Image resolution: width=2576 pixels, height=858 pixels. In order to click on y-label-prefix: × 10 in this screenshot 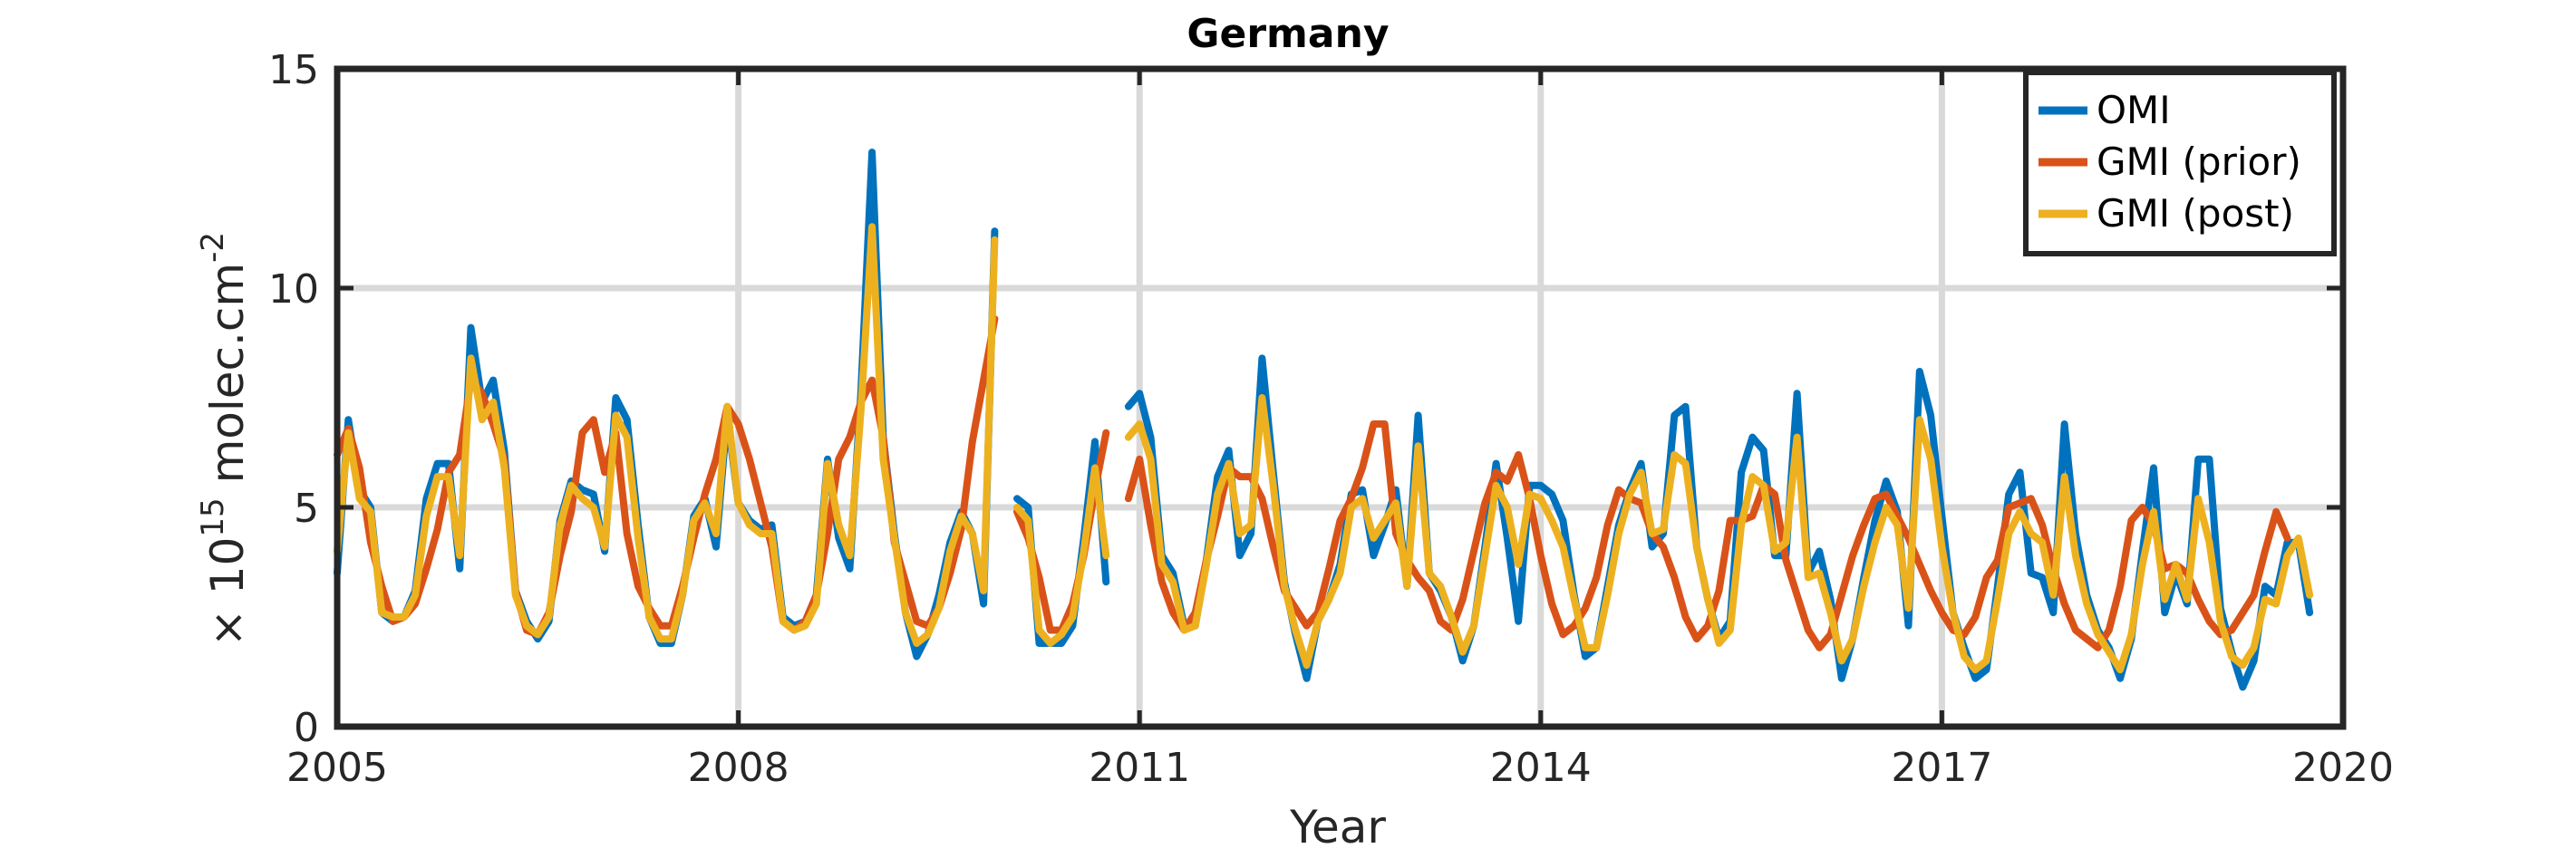, I will do `click(227, 592)`.